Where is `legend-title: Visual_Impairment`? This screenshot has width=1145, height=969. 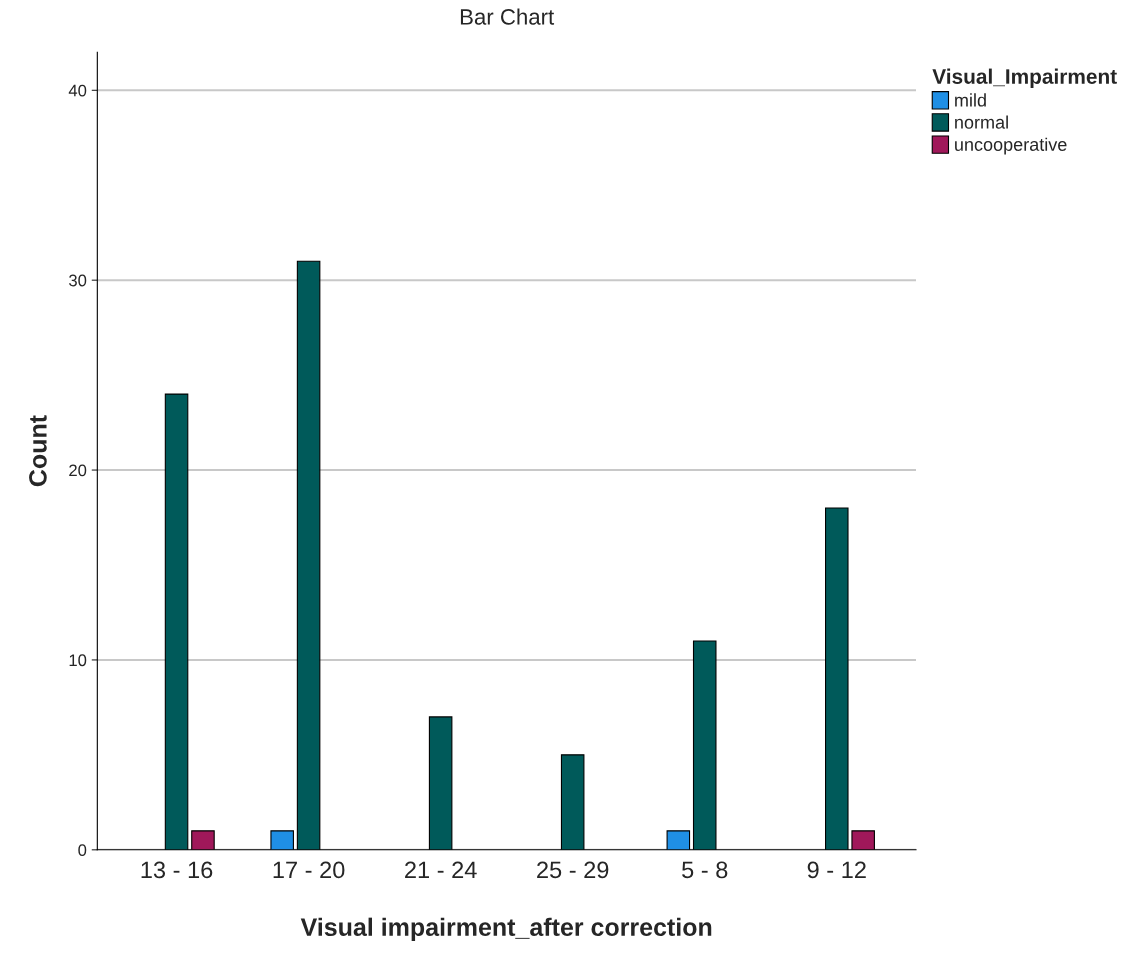
legend-title: Visual_Impairment is located at coordinates (1024, 78).